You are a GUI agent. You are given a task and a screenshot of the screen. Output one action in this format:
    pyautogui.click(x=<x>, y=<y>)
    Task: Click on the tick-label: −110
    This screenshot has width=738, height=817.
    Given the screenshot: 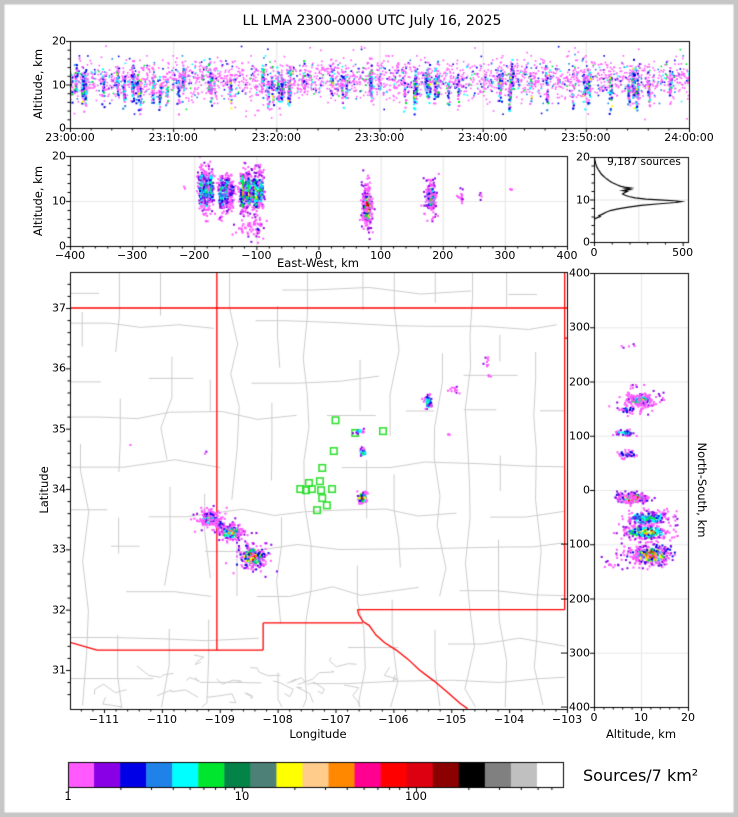 What is the action you would take?
    pyautogui.click(x=161, y=719)
    